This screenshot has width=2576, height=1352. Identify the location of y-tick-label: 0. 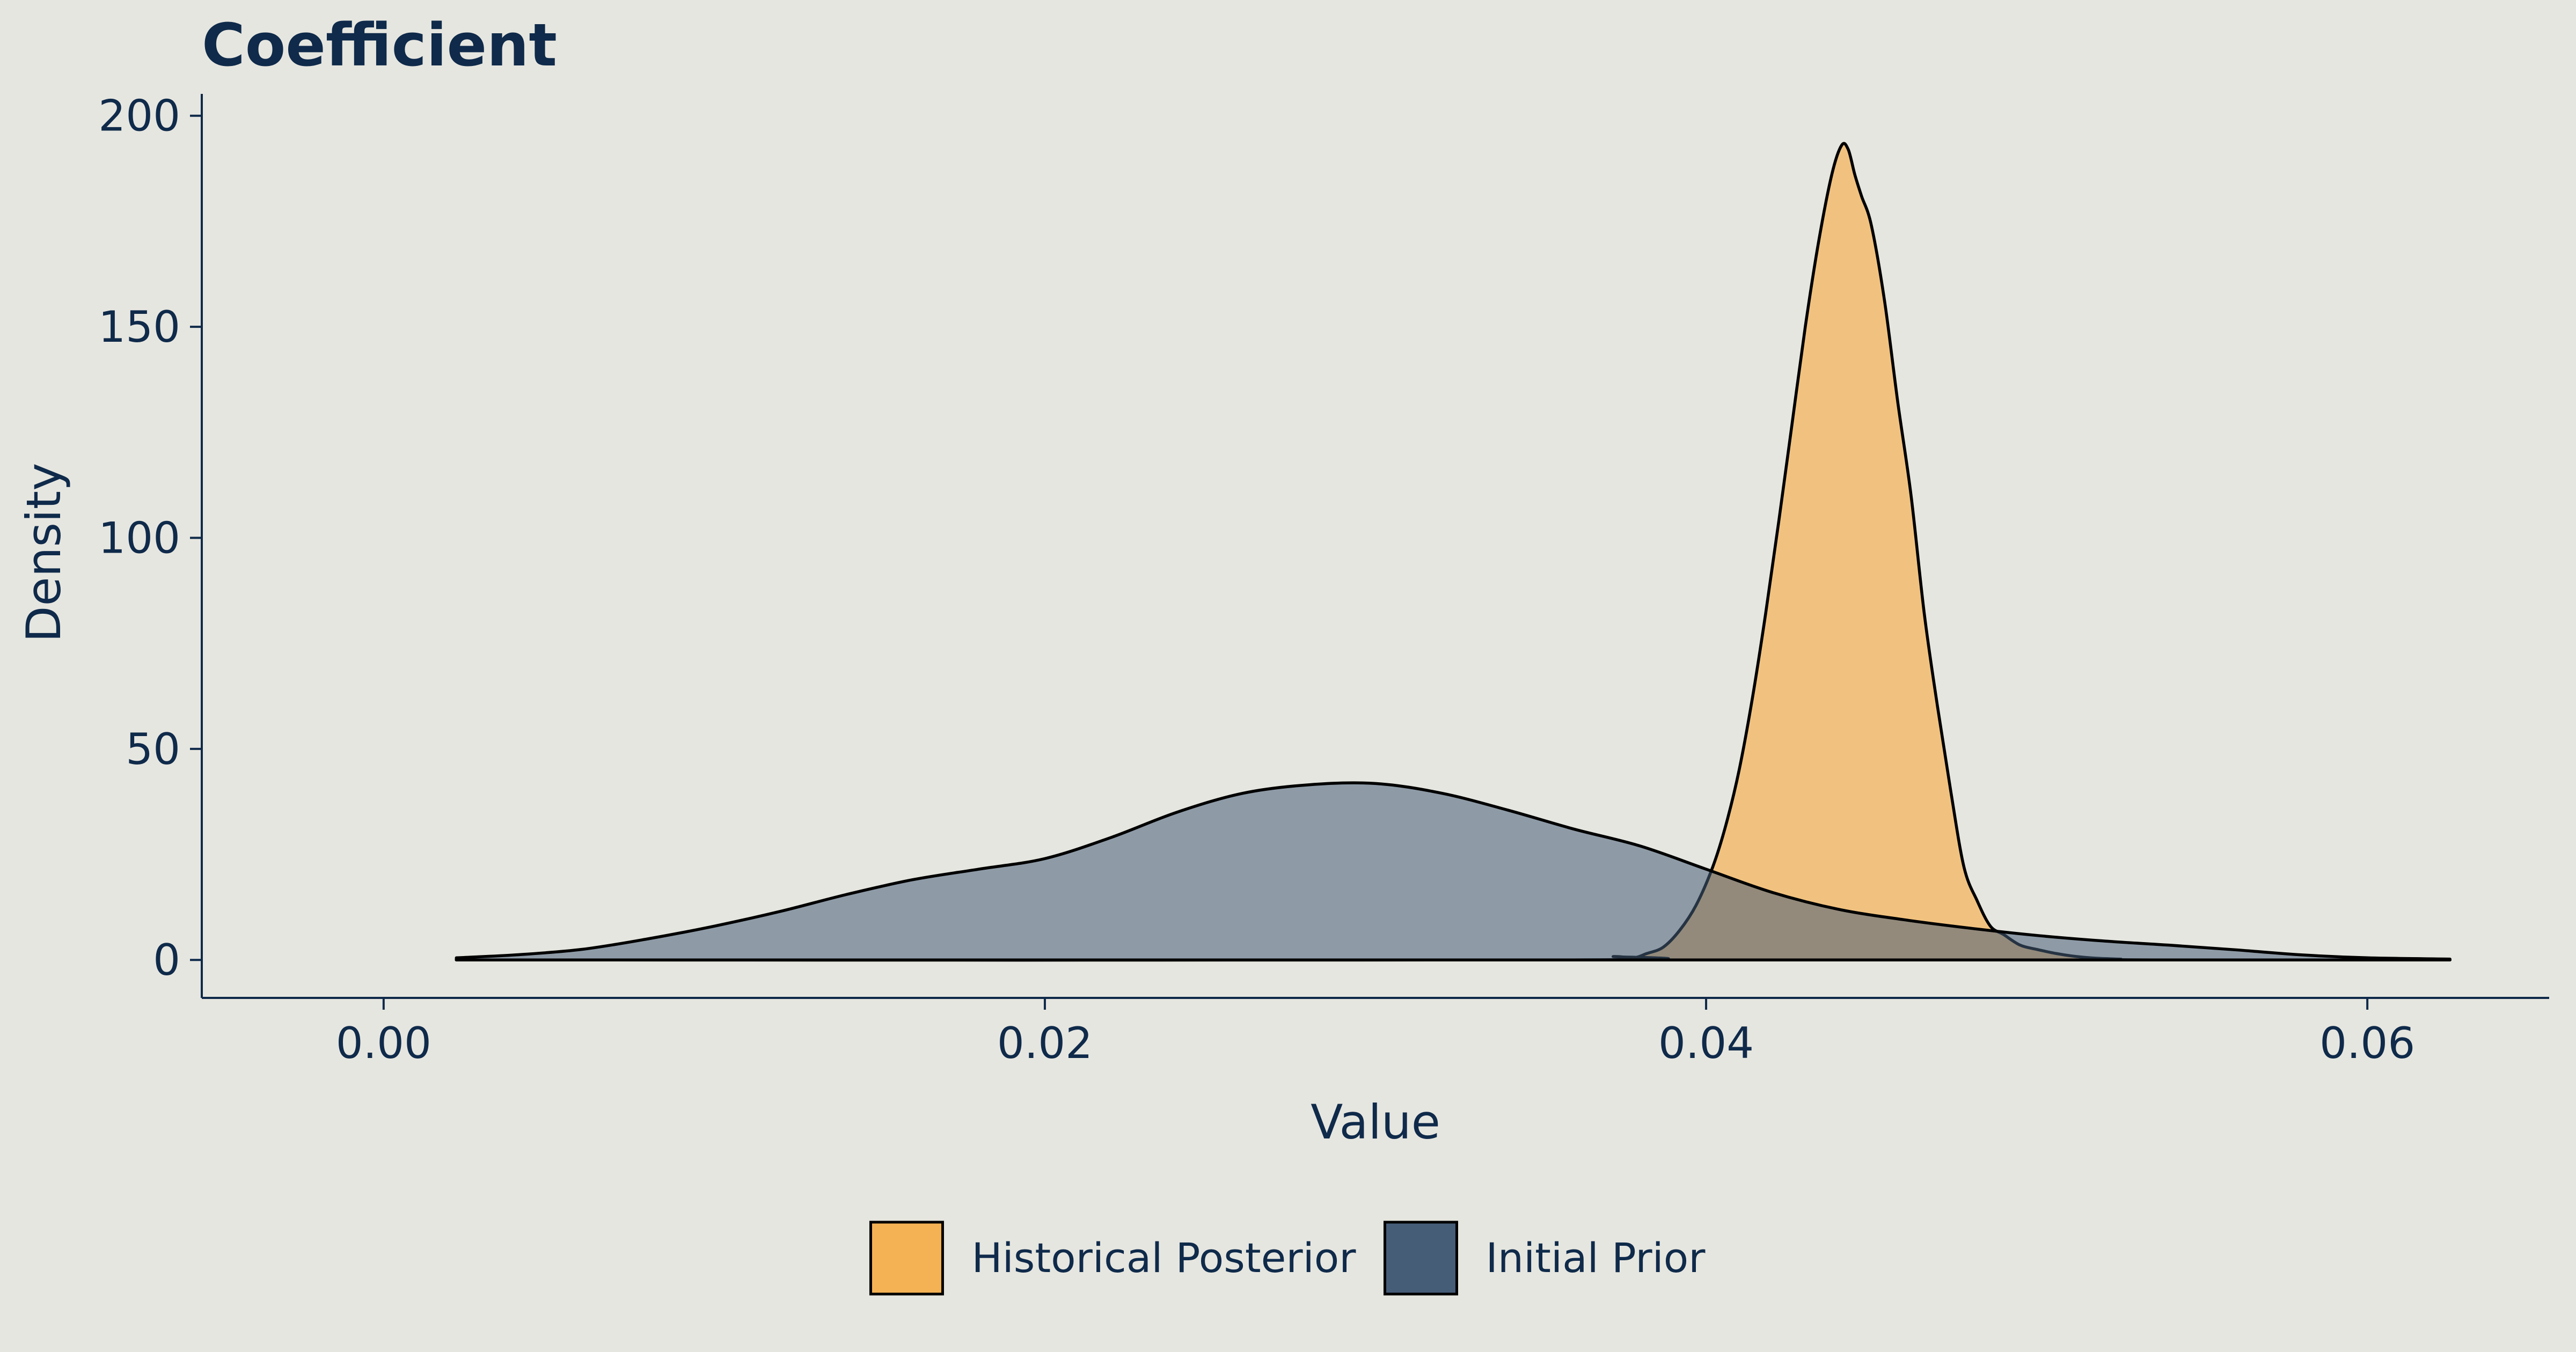
(166, 960).